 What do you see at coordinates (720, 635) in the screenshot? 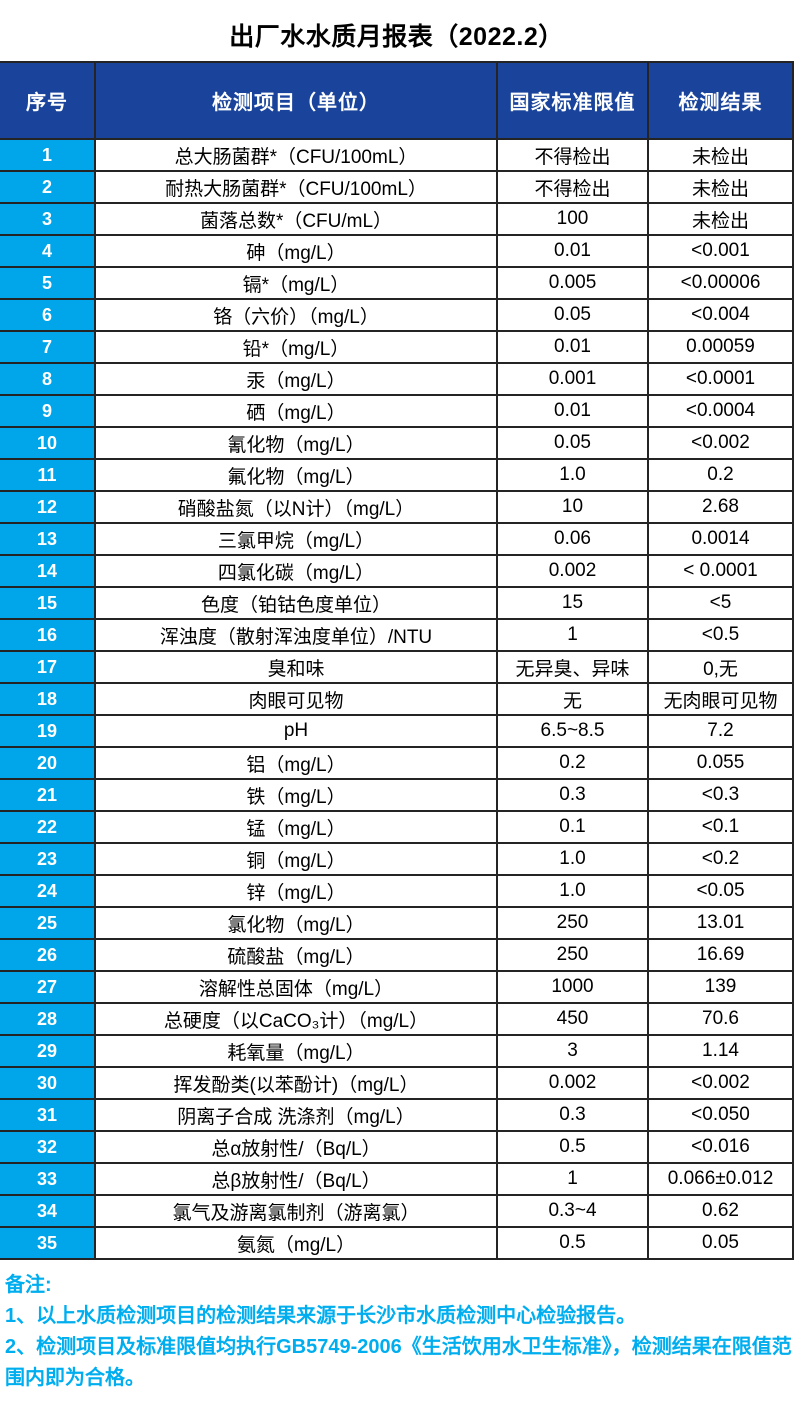
I see `result-cell: <0.5` at bounding box center [720, 635].